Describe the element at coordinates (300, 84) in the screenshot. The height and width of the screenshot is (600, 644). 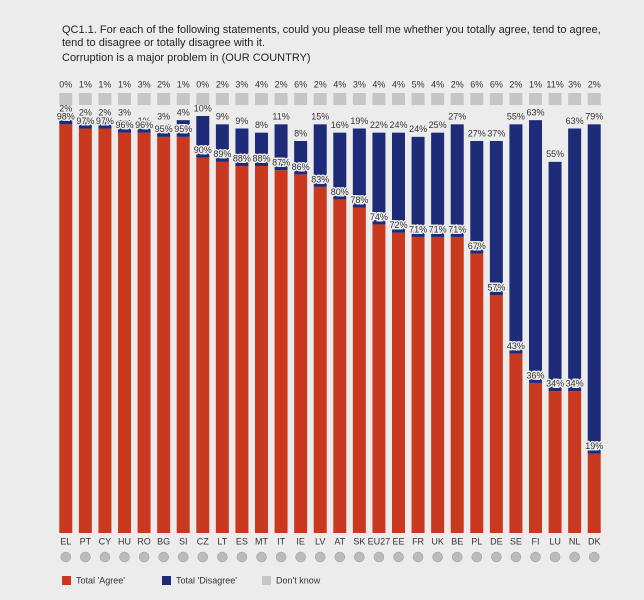
I see `value-label: 6%` at that location.